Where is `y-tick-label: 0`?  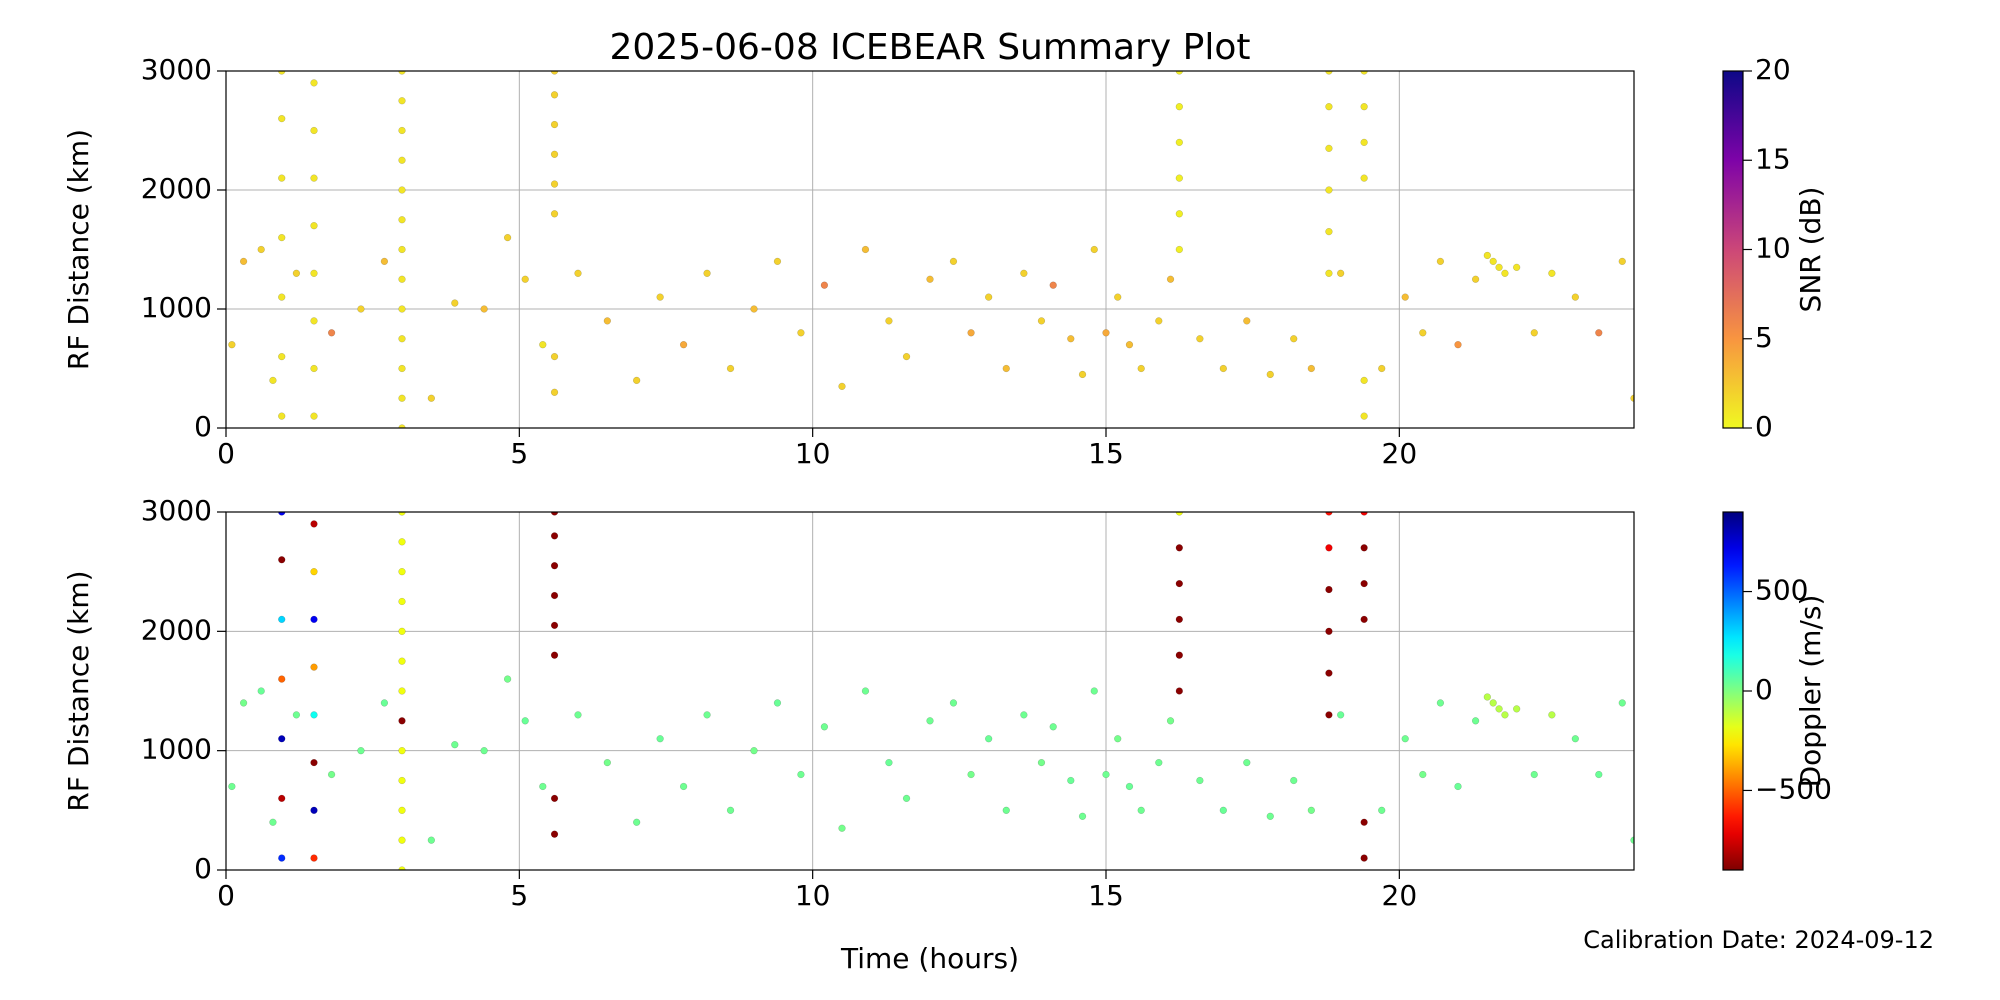 y-tick-label: 0 is located at coordinates (203, 868).